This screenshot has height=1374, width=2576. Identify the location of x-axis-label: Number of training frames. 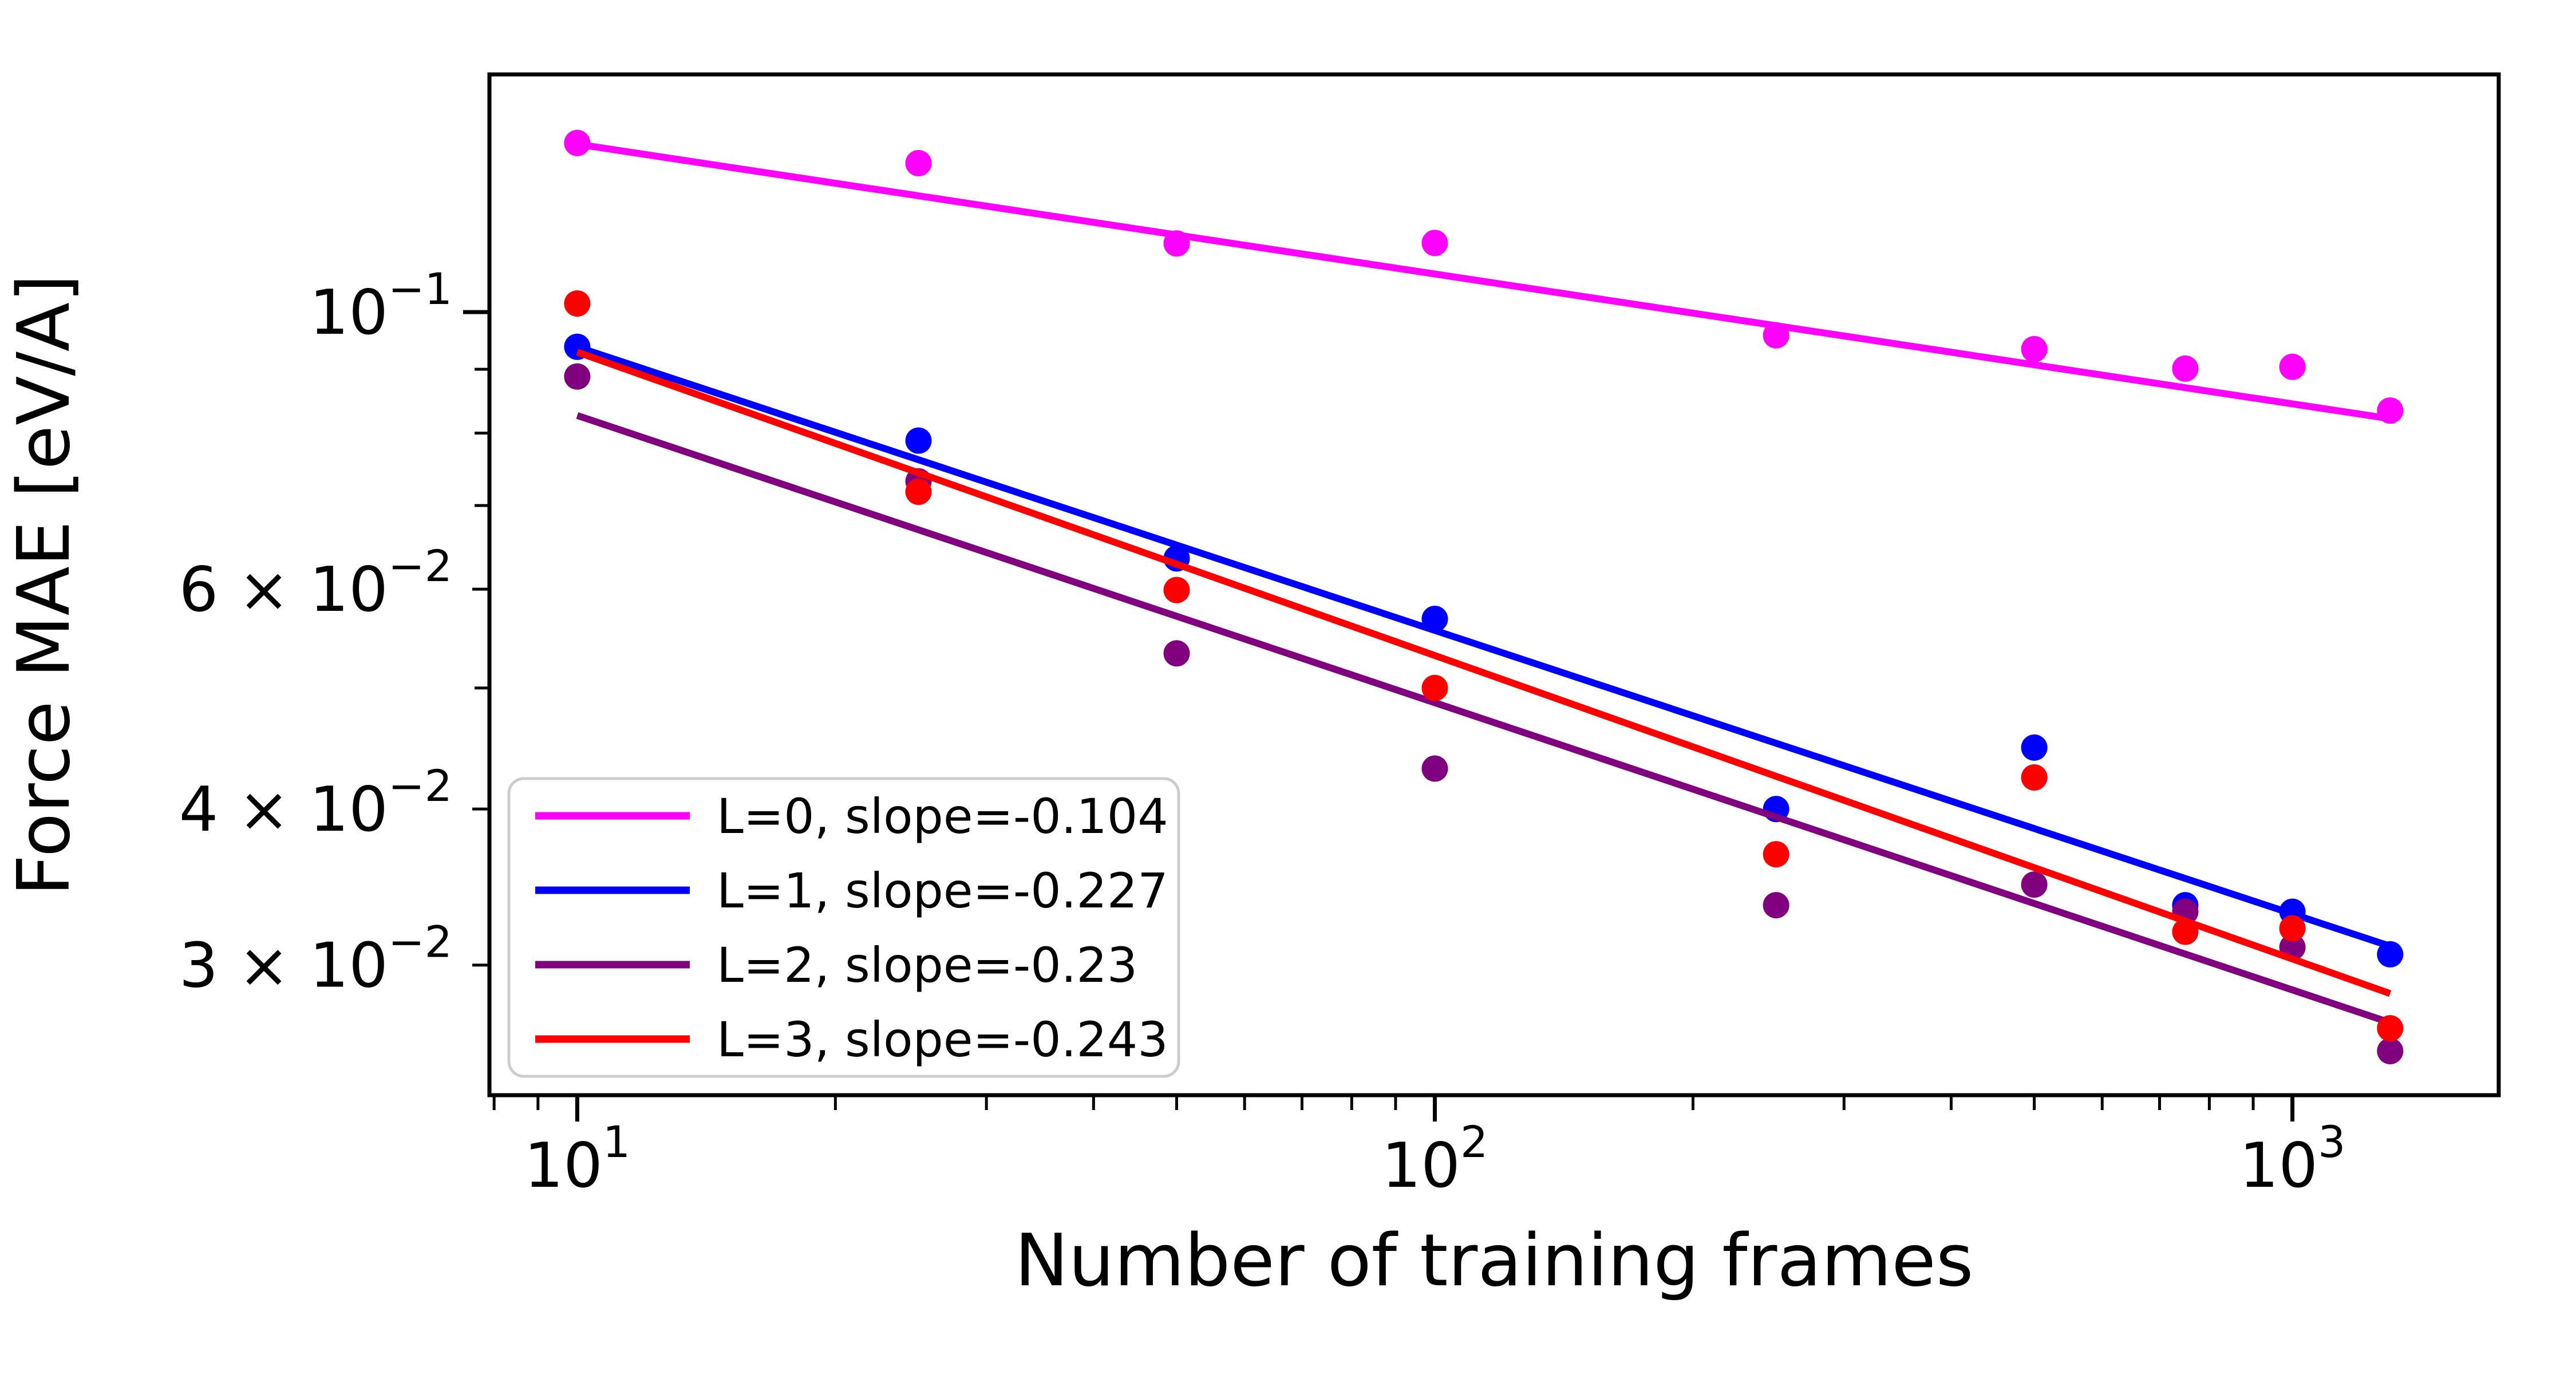
(1493, 1260).